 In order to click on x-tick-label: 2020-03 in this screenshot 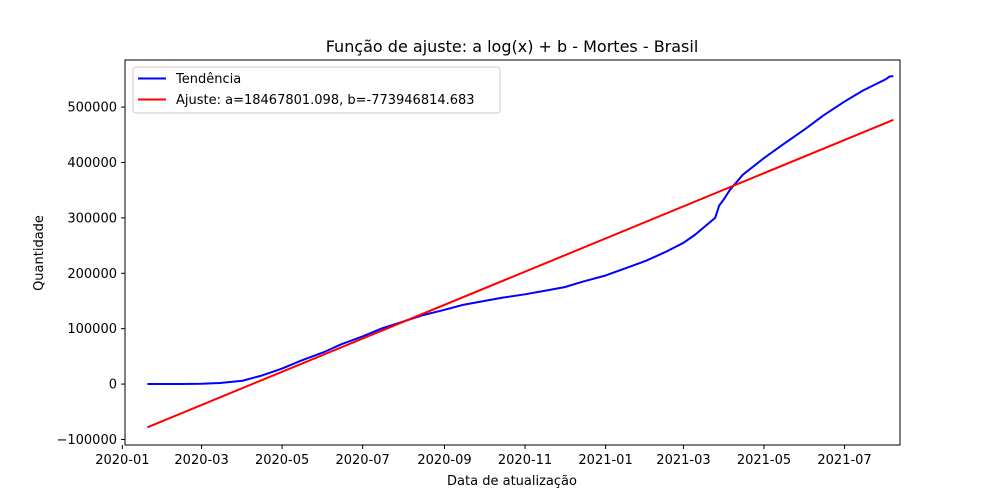, I will do `click(201, 460)`.